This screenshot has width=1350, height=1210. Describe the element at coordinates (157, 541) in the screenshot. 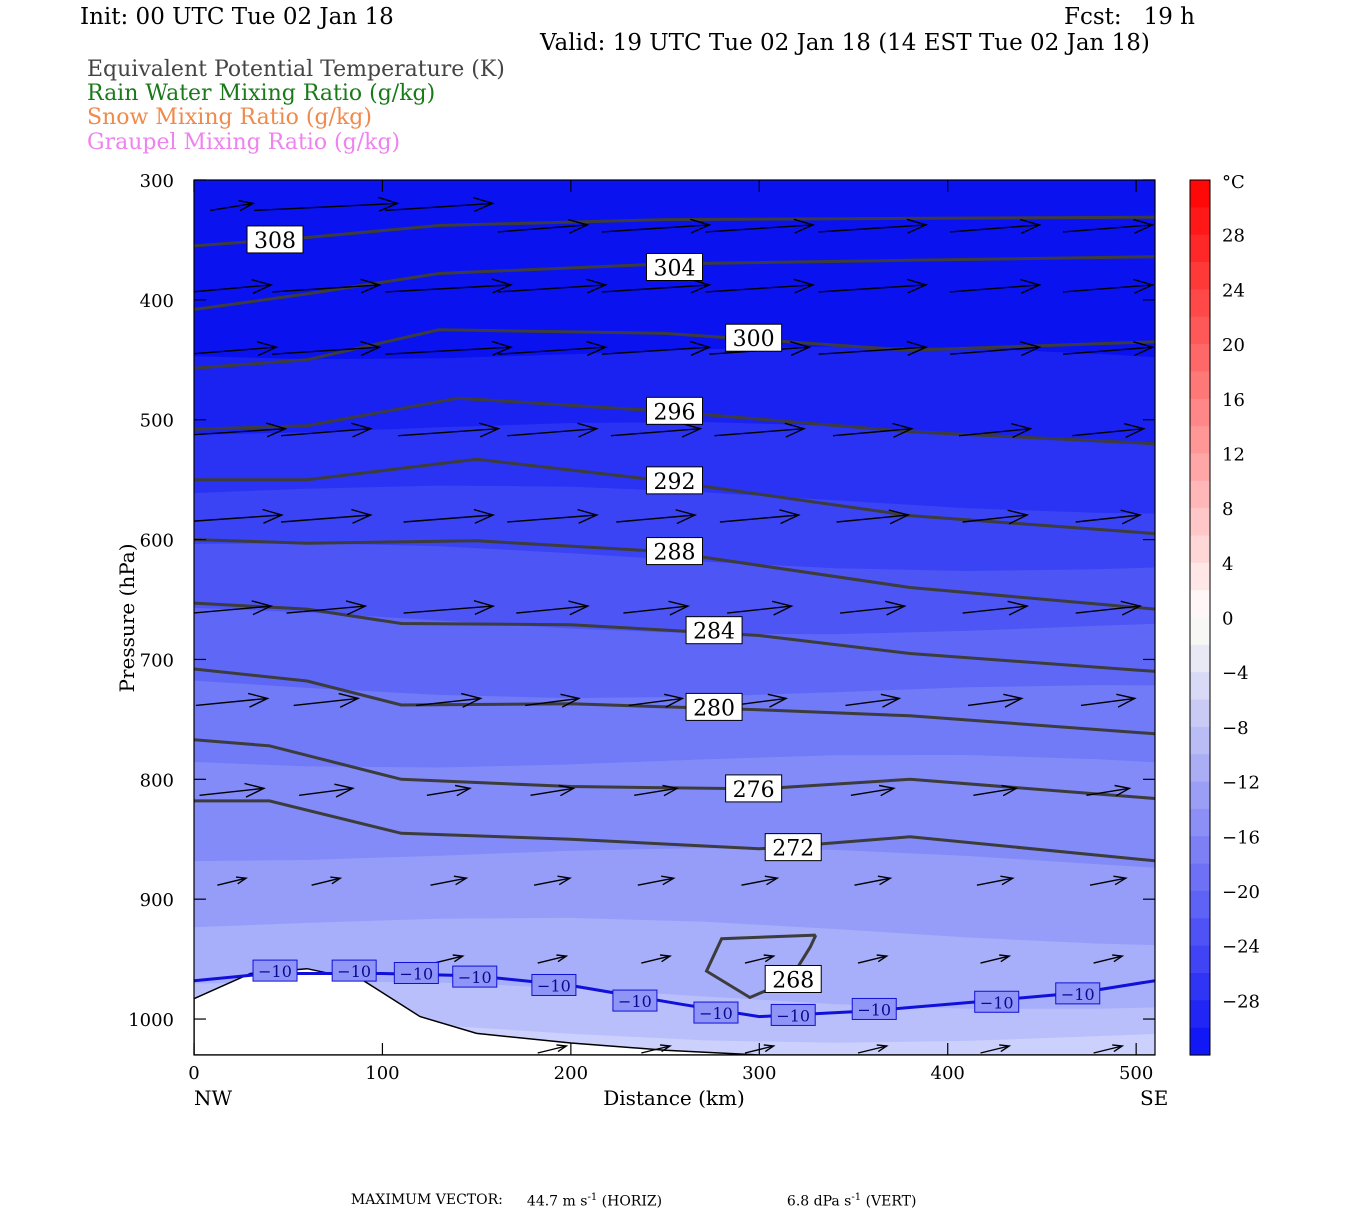

I see `y-tick-label: 600` at that location.